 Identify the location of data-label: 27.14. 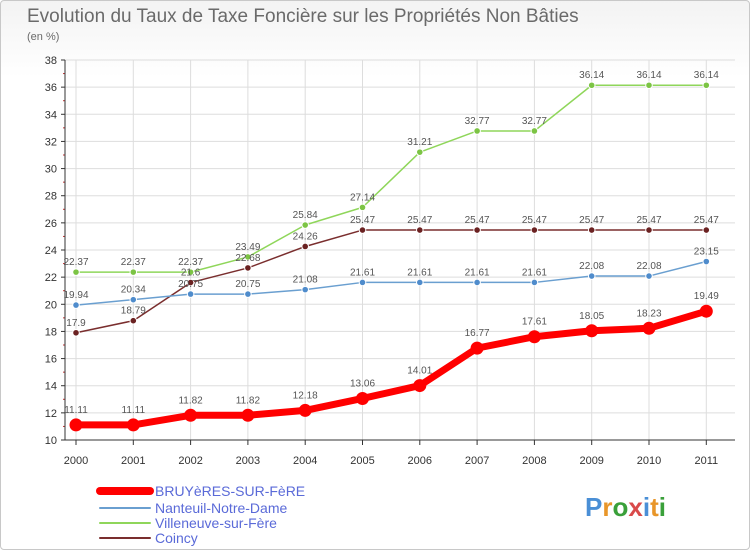
(362, 197).